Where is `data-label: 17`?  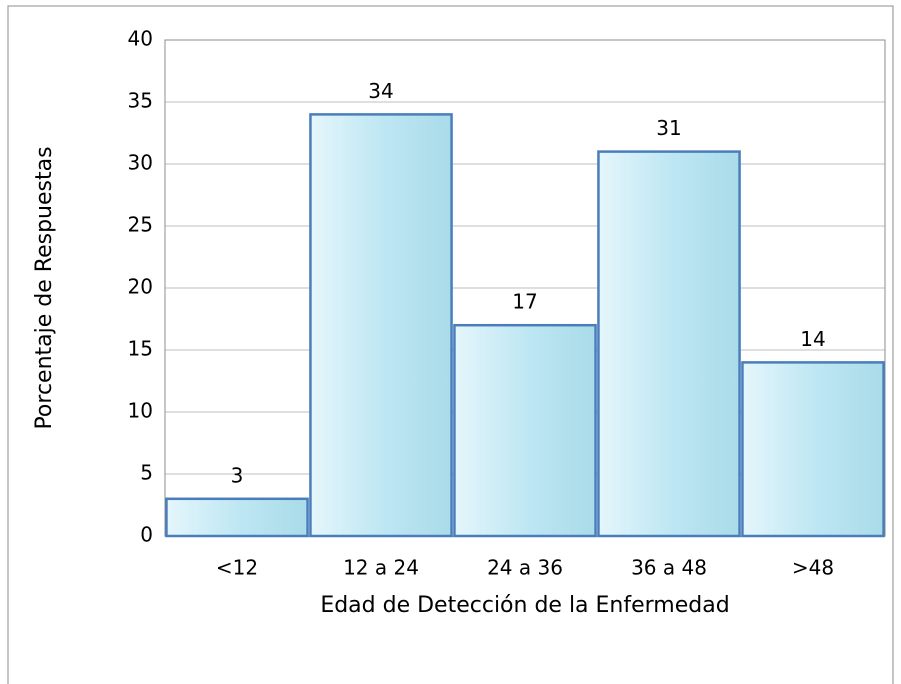 data-label: 17 is located at coordinates (524, 302).